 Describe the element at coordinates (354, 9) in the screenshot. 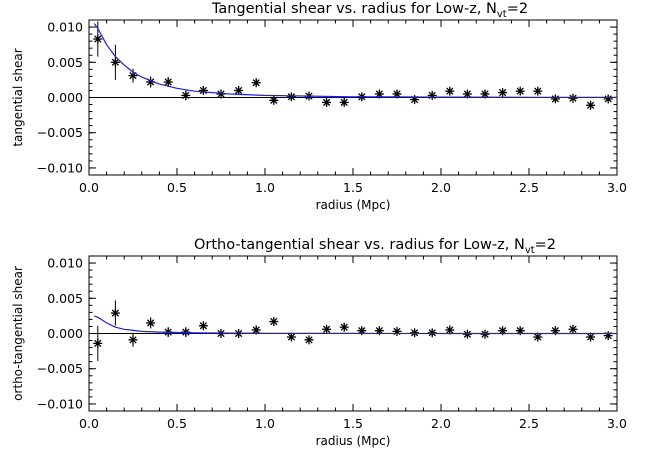

I see `chart-title-main: Tangential shear vs. radius for Low-z, N` at that location.